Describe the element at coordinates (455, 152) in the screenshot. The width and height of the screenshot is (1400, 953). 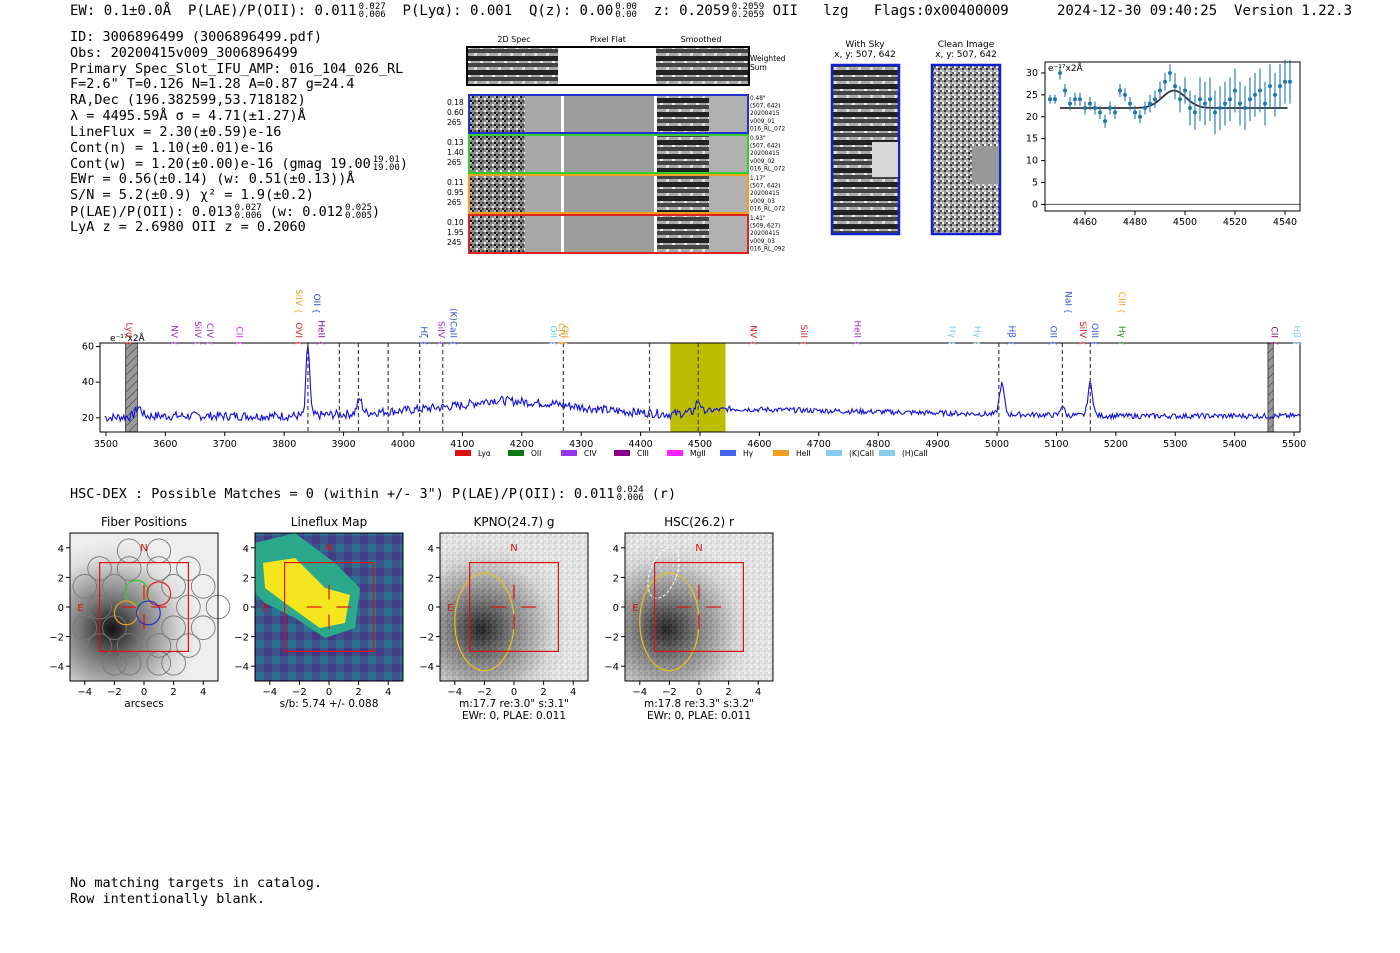
I see `cutout-row-stat: 1.40` at that location.